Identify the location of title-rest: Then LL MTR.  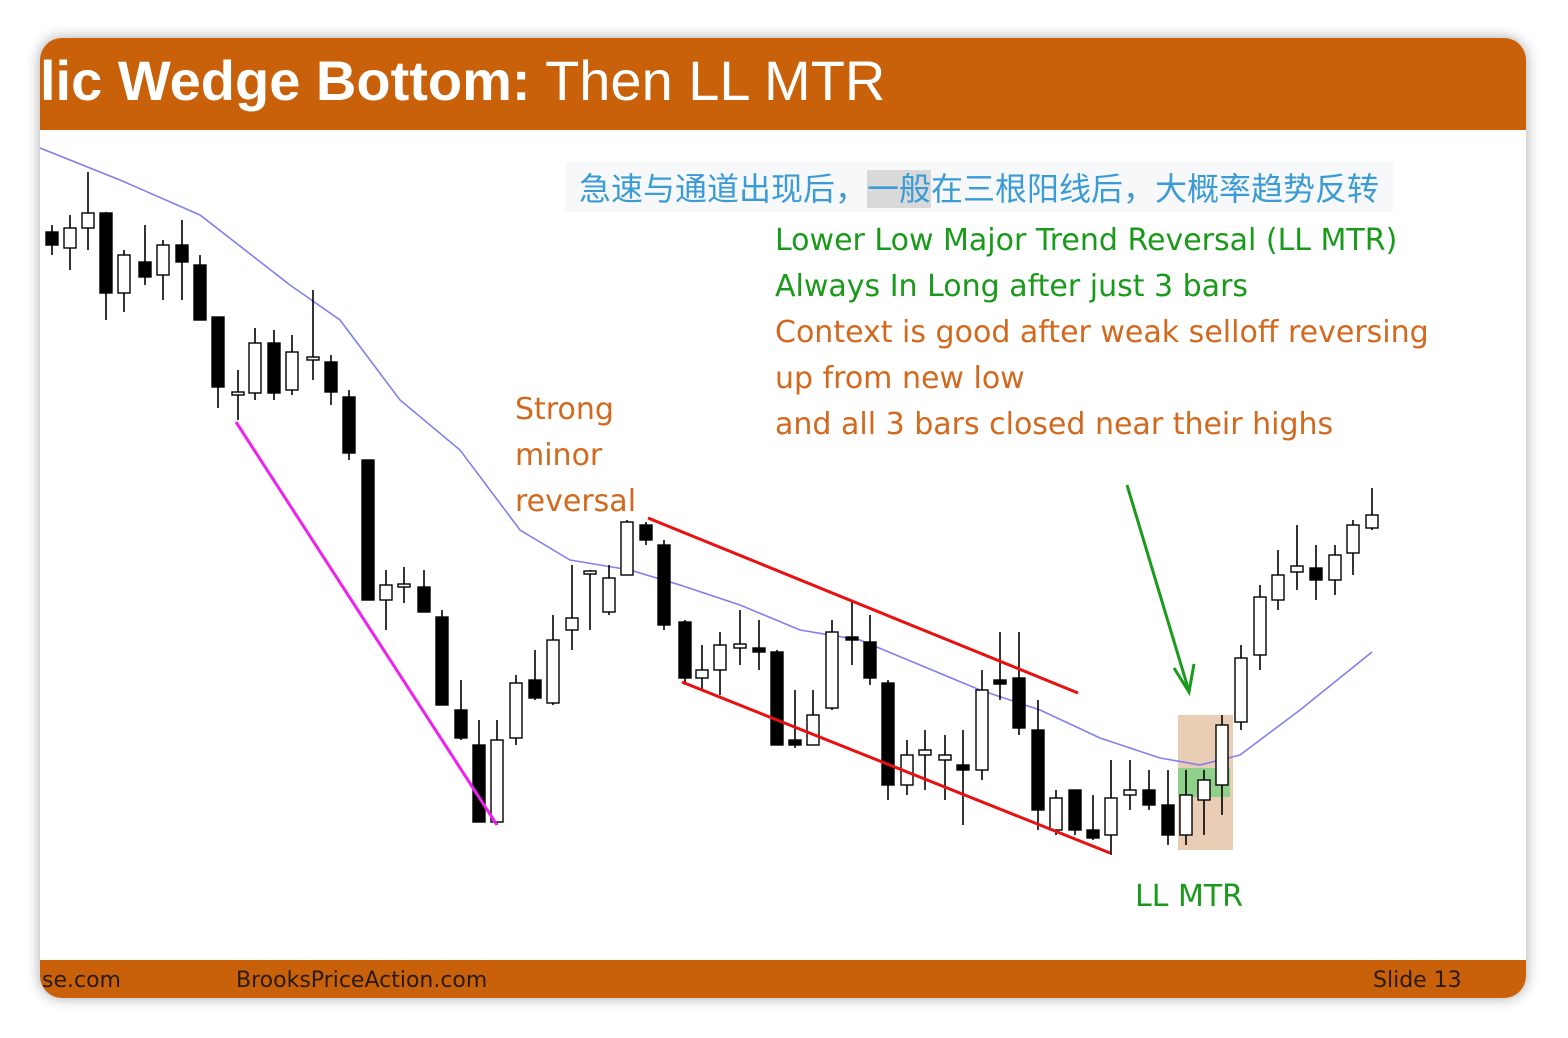
(708, 80).